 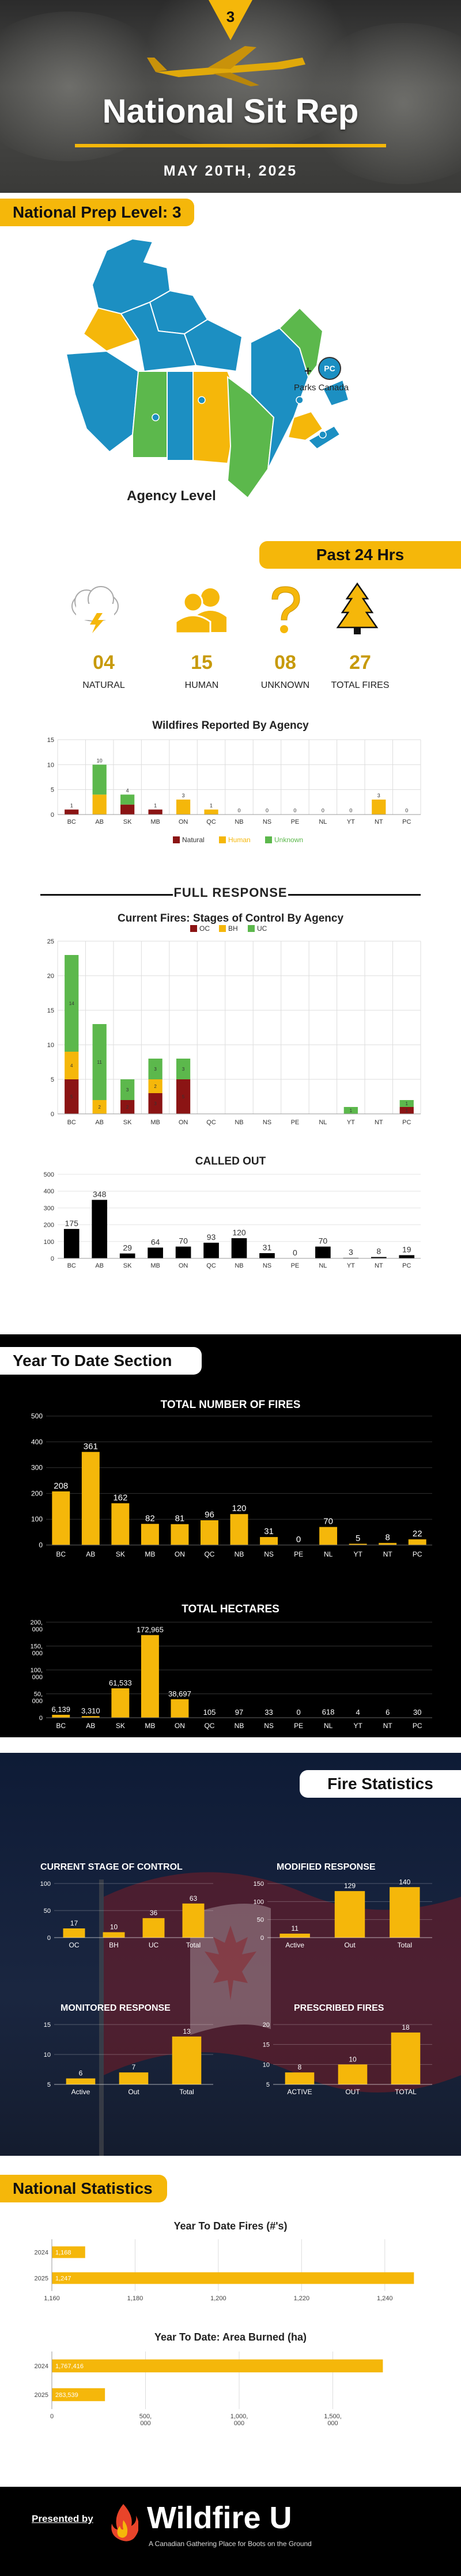 What do you see at coordinates (104, 663) in the screenshot?
I see `stat-natural-value: 04` at bounding box center [104, 663].